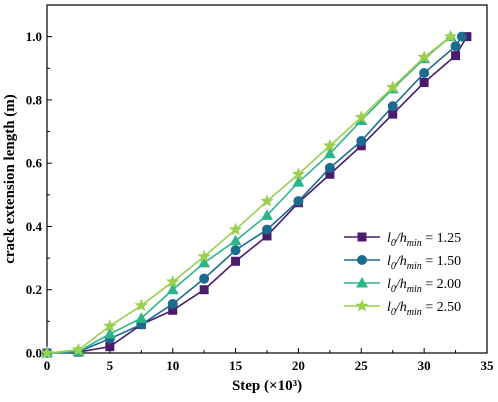  I want to click on y-tick-label: 0.8, so click(34, 99).